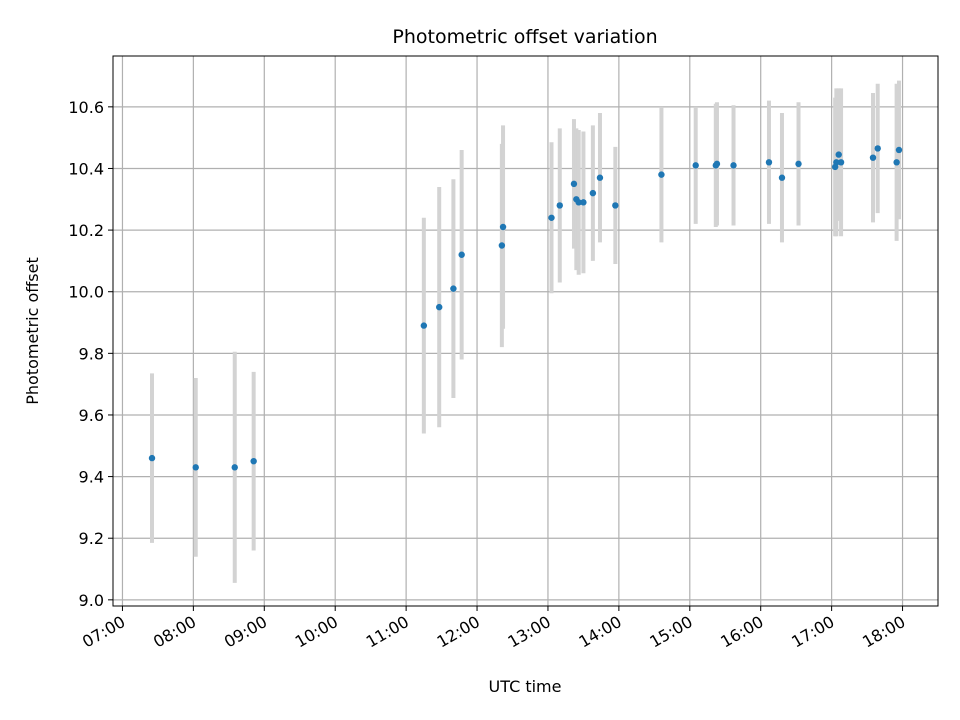 This screenshot has width=960, height=720. I want to click on y-tick-label: 9.2, so click(91, 538).